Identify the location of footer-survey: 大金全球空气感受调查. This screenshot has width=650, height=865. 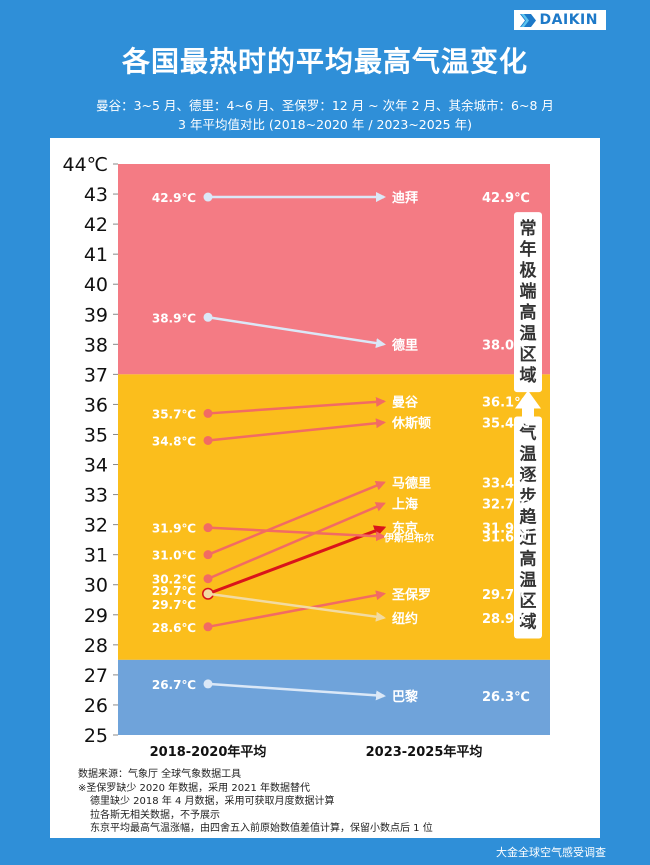
(551, 852).